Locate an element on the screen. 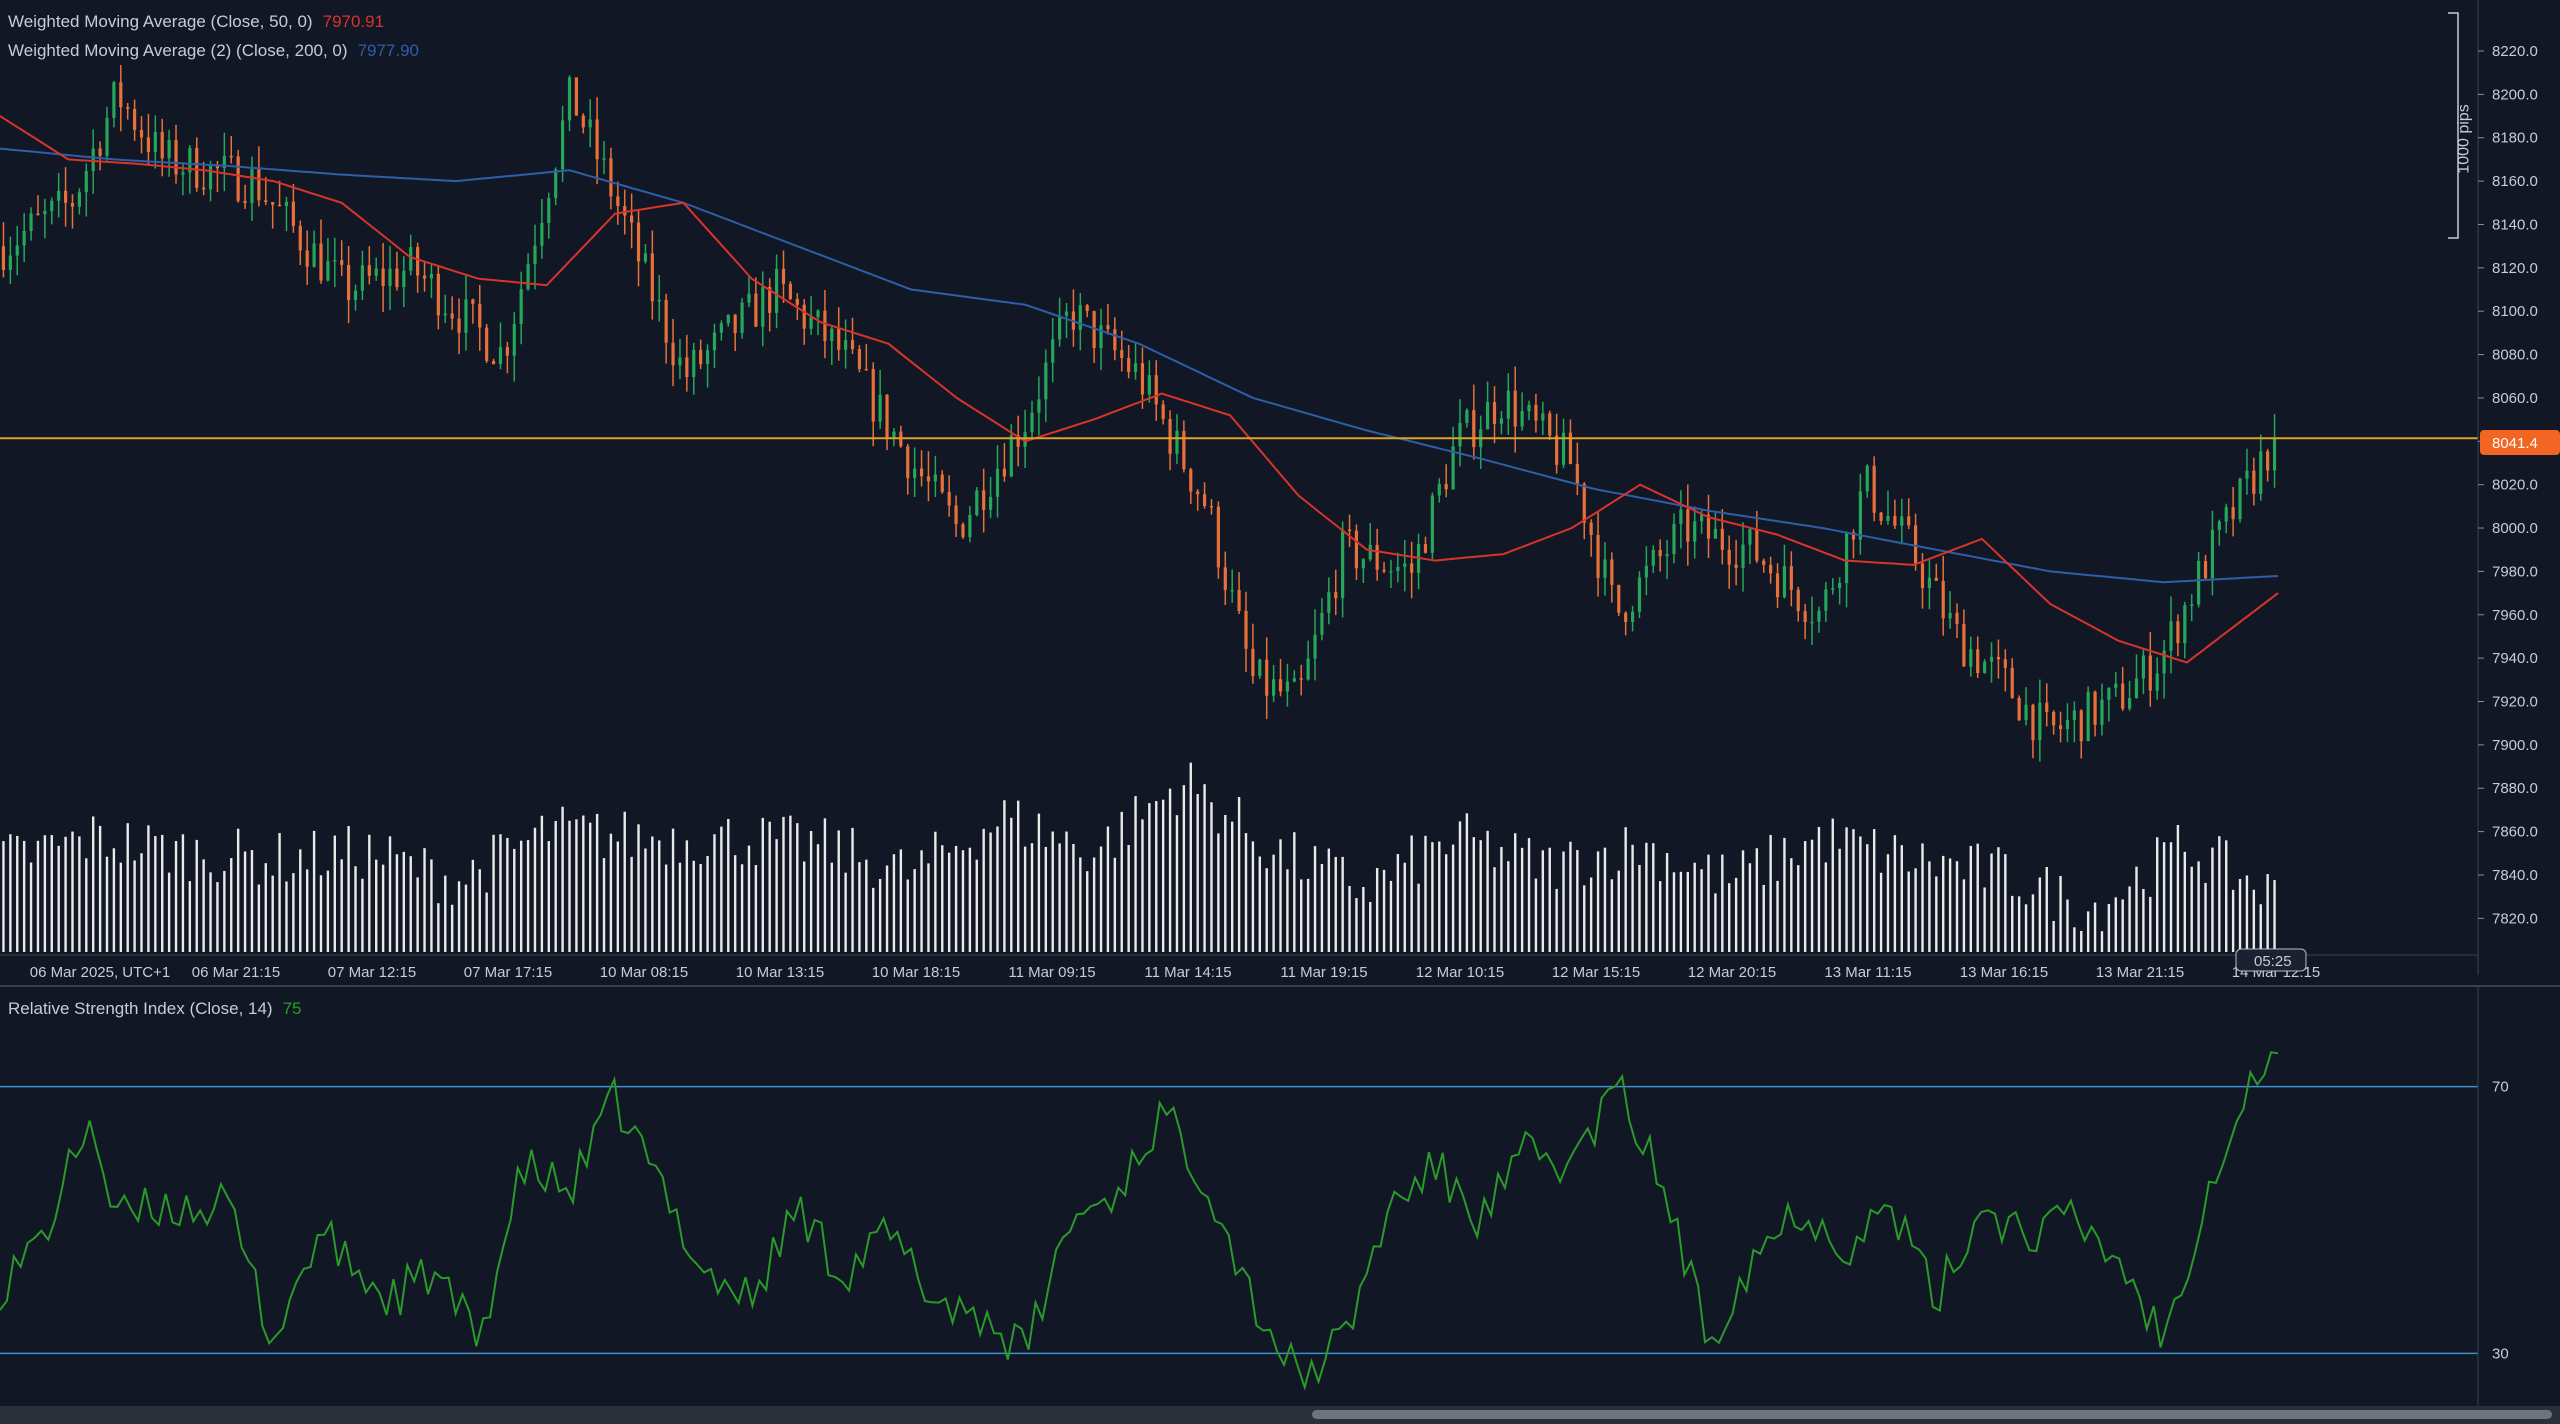  current-price-badge: 8041.4 is located at coordinates (2520, 442).